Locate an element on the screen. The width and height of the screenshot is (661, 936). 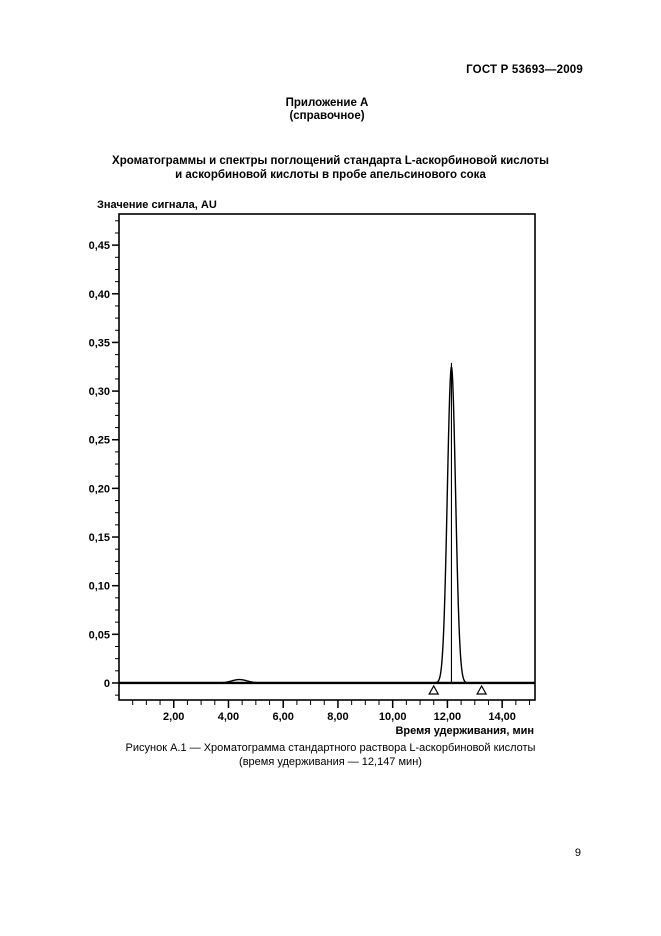
y-axis-tick-label: 0 is located at coordinates (107, 684).